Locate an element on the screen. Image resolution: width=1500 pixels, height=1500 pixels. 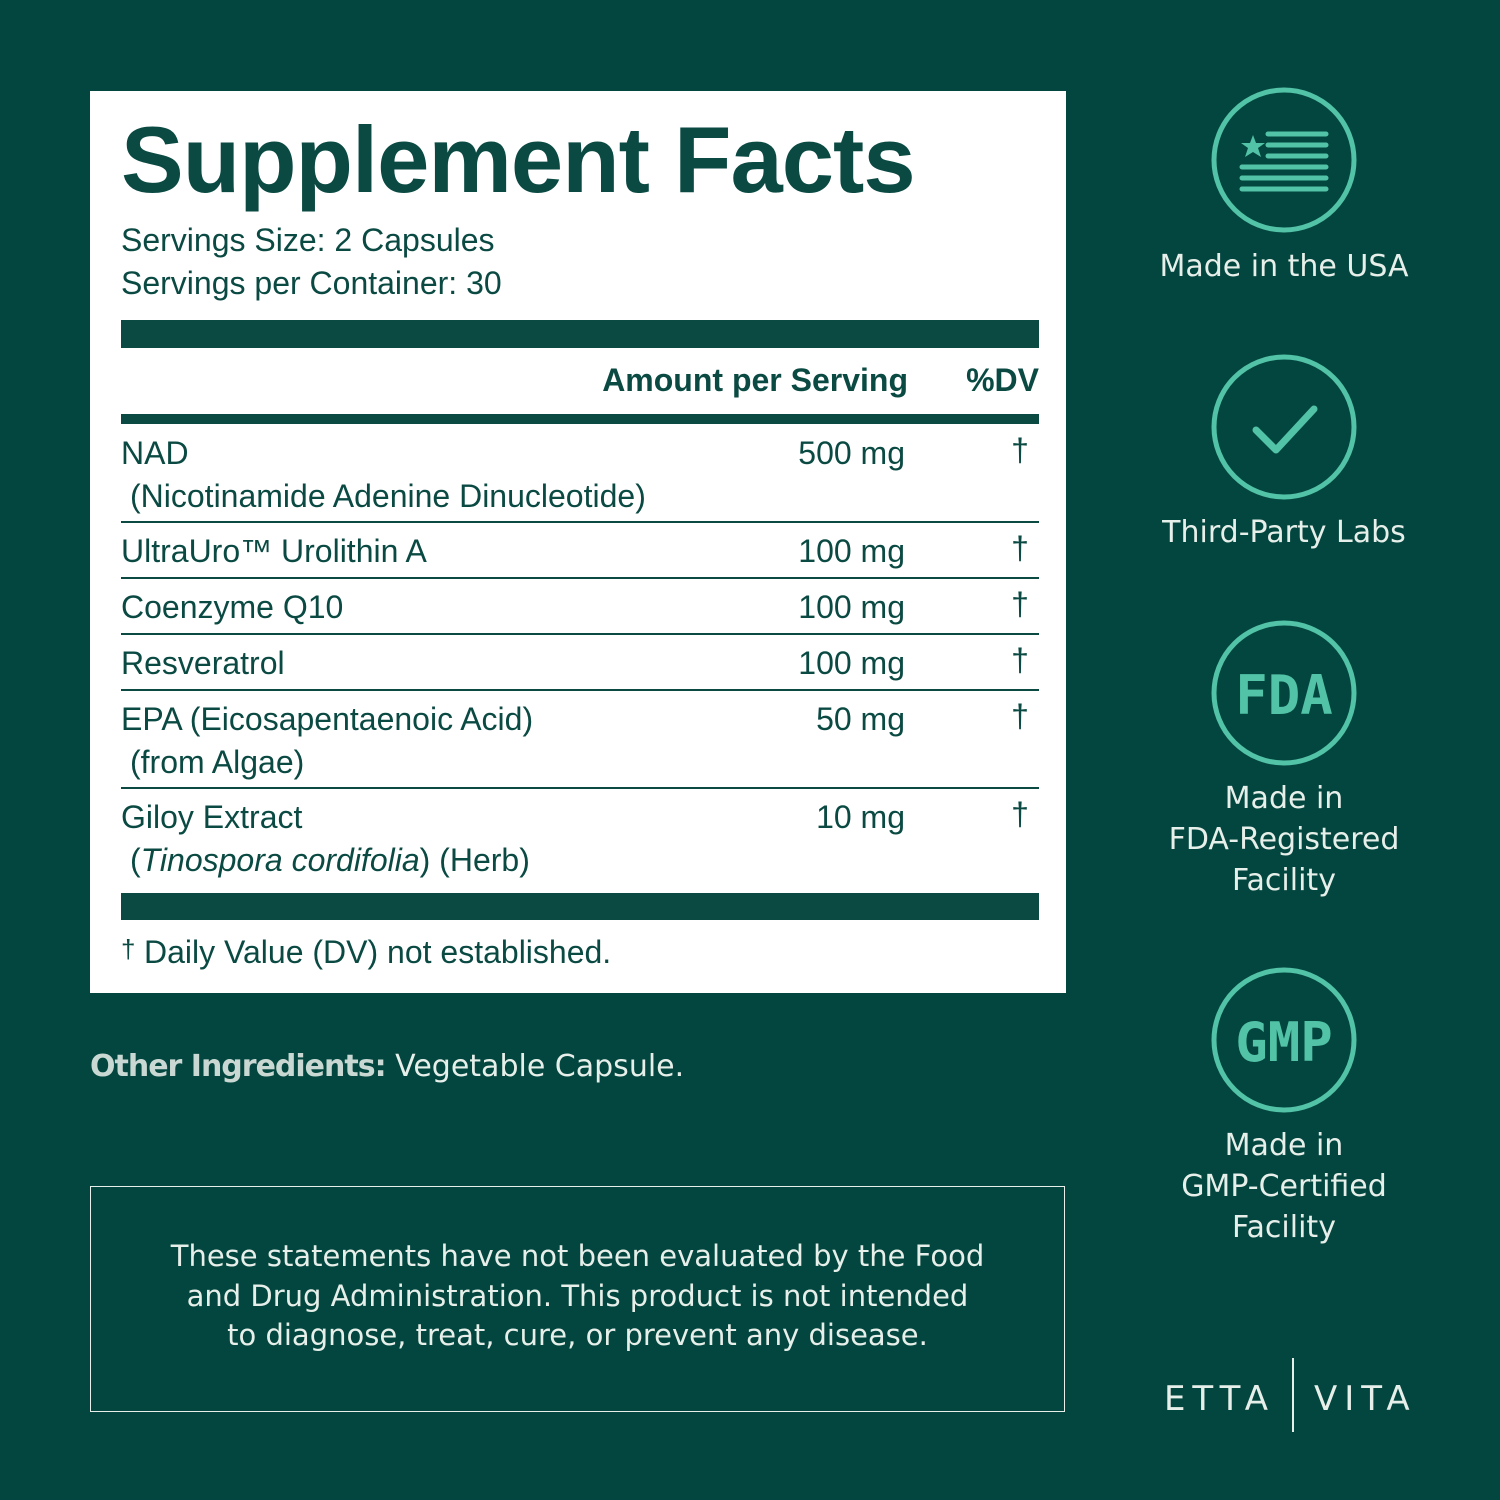
badge-caption: Made in FDA-Registered Facility is located at coordinates (1284, 839).